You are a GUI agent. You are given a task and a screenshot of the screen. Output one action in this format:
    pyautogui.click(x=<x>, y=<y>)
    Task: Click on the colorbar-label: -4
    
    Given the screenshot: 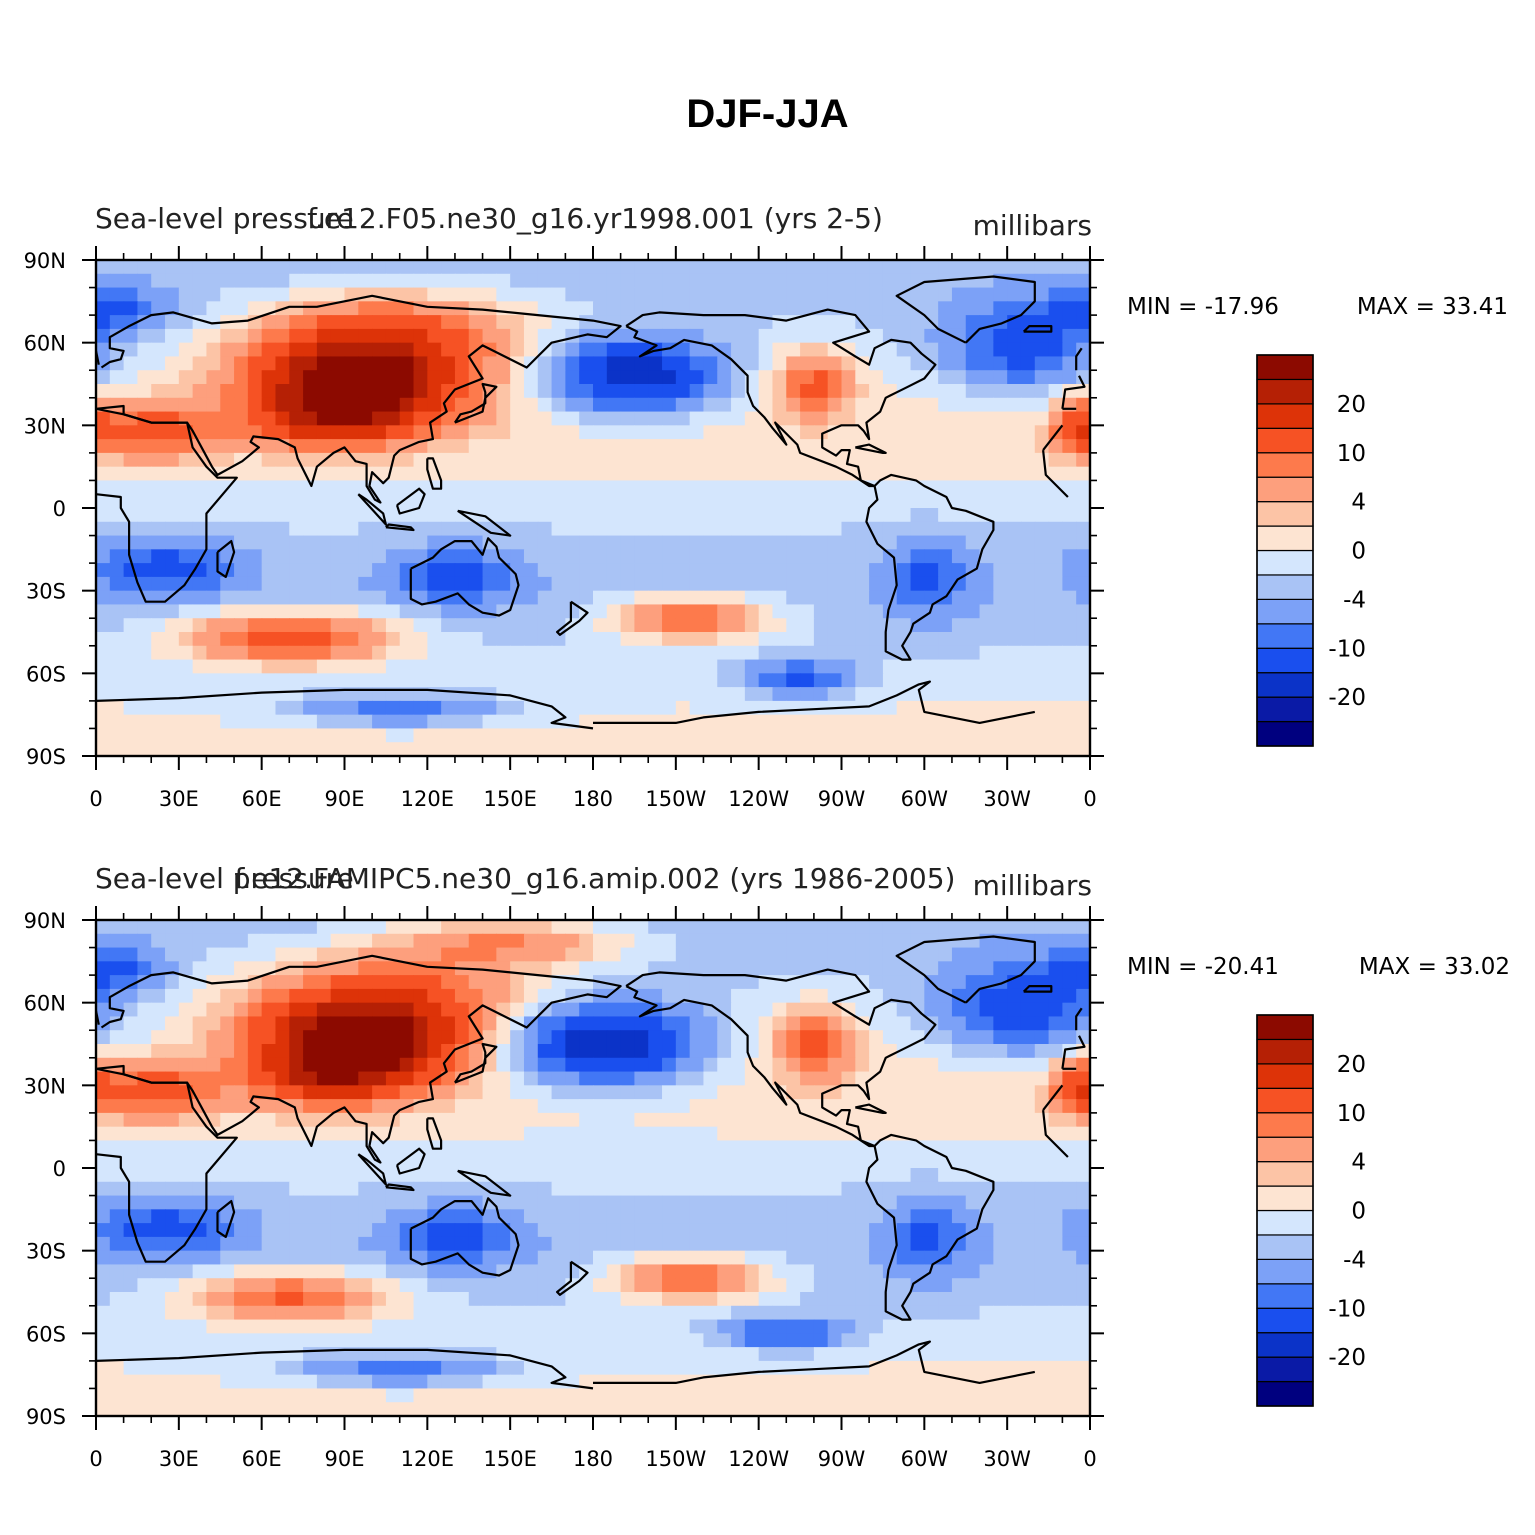 What is the action you would take?
    pyautogui.click(x=1354, y=600)
    